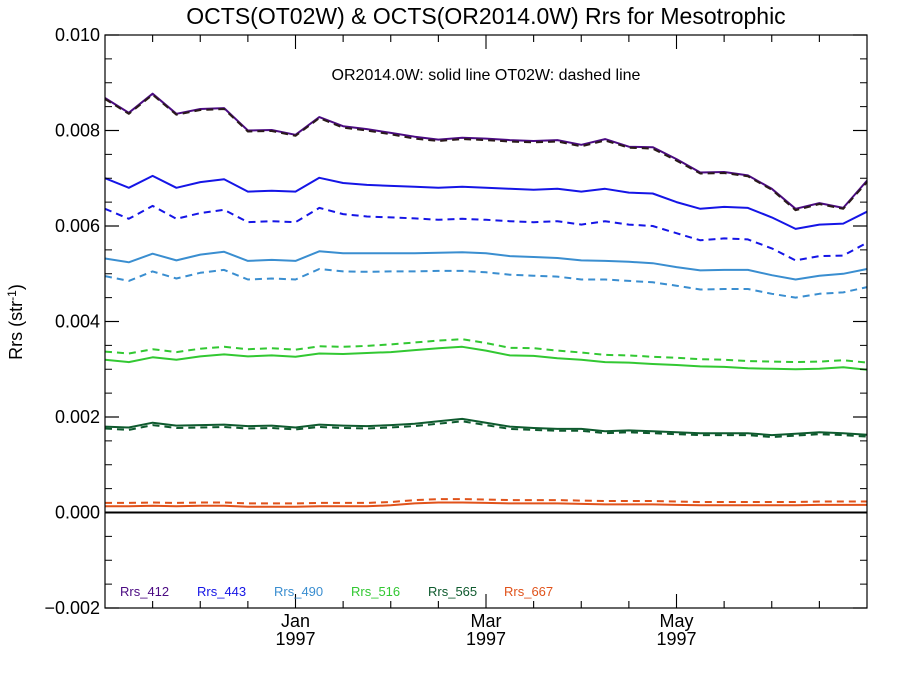 This screenshot has width=900, height=675. Describe the element at coordinates (486, 358) in the screenshot. I see `series-line-rrs-516-solid` at that location.